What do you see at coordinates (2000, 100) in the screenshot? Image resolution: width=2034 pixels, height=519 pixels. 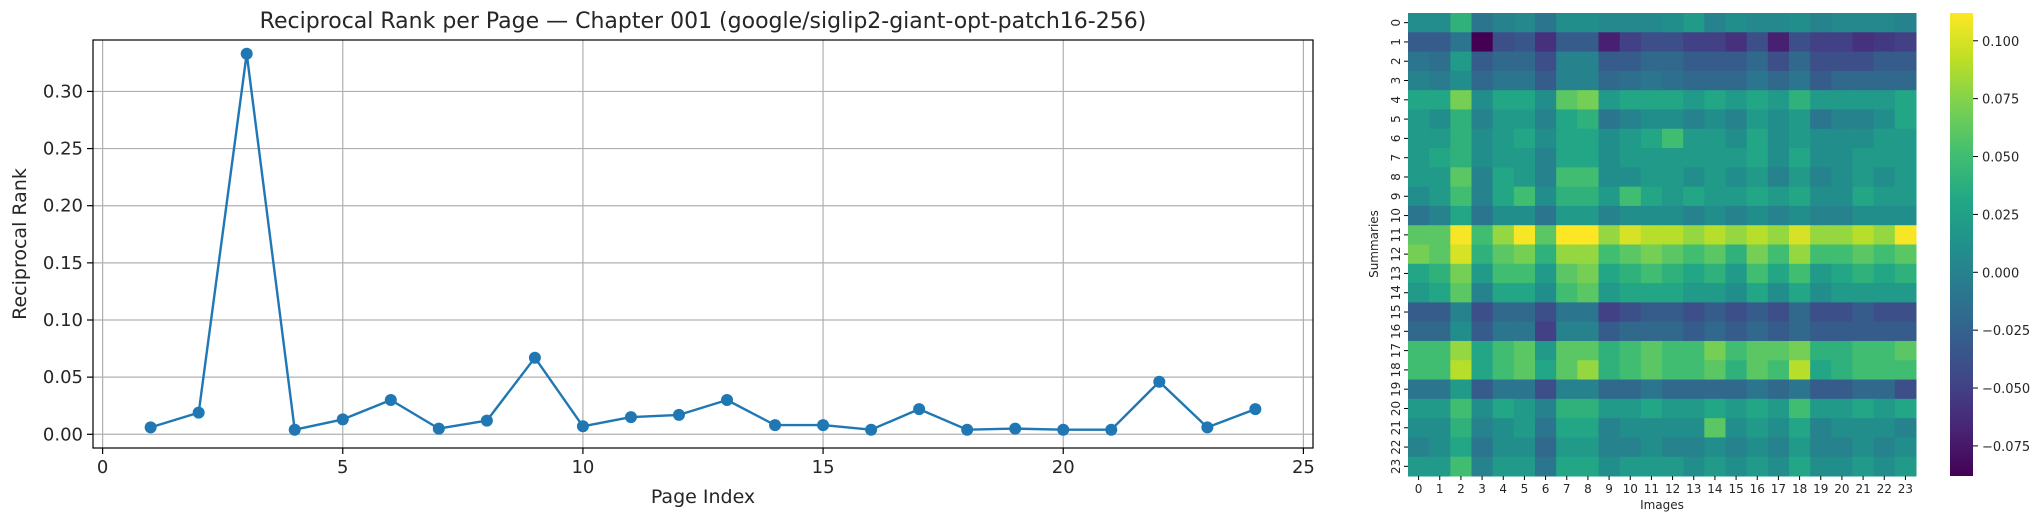 I see `colorbar-tick-label: 0.075` at bounding box center [2000, 100].